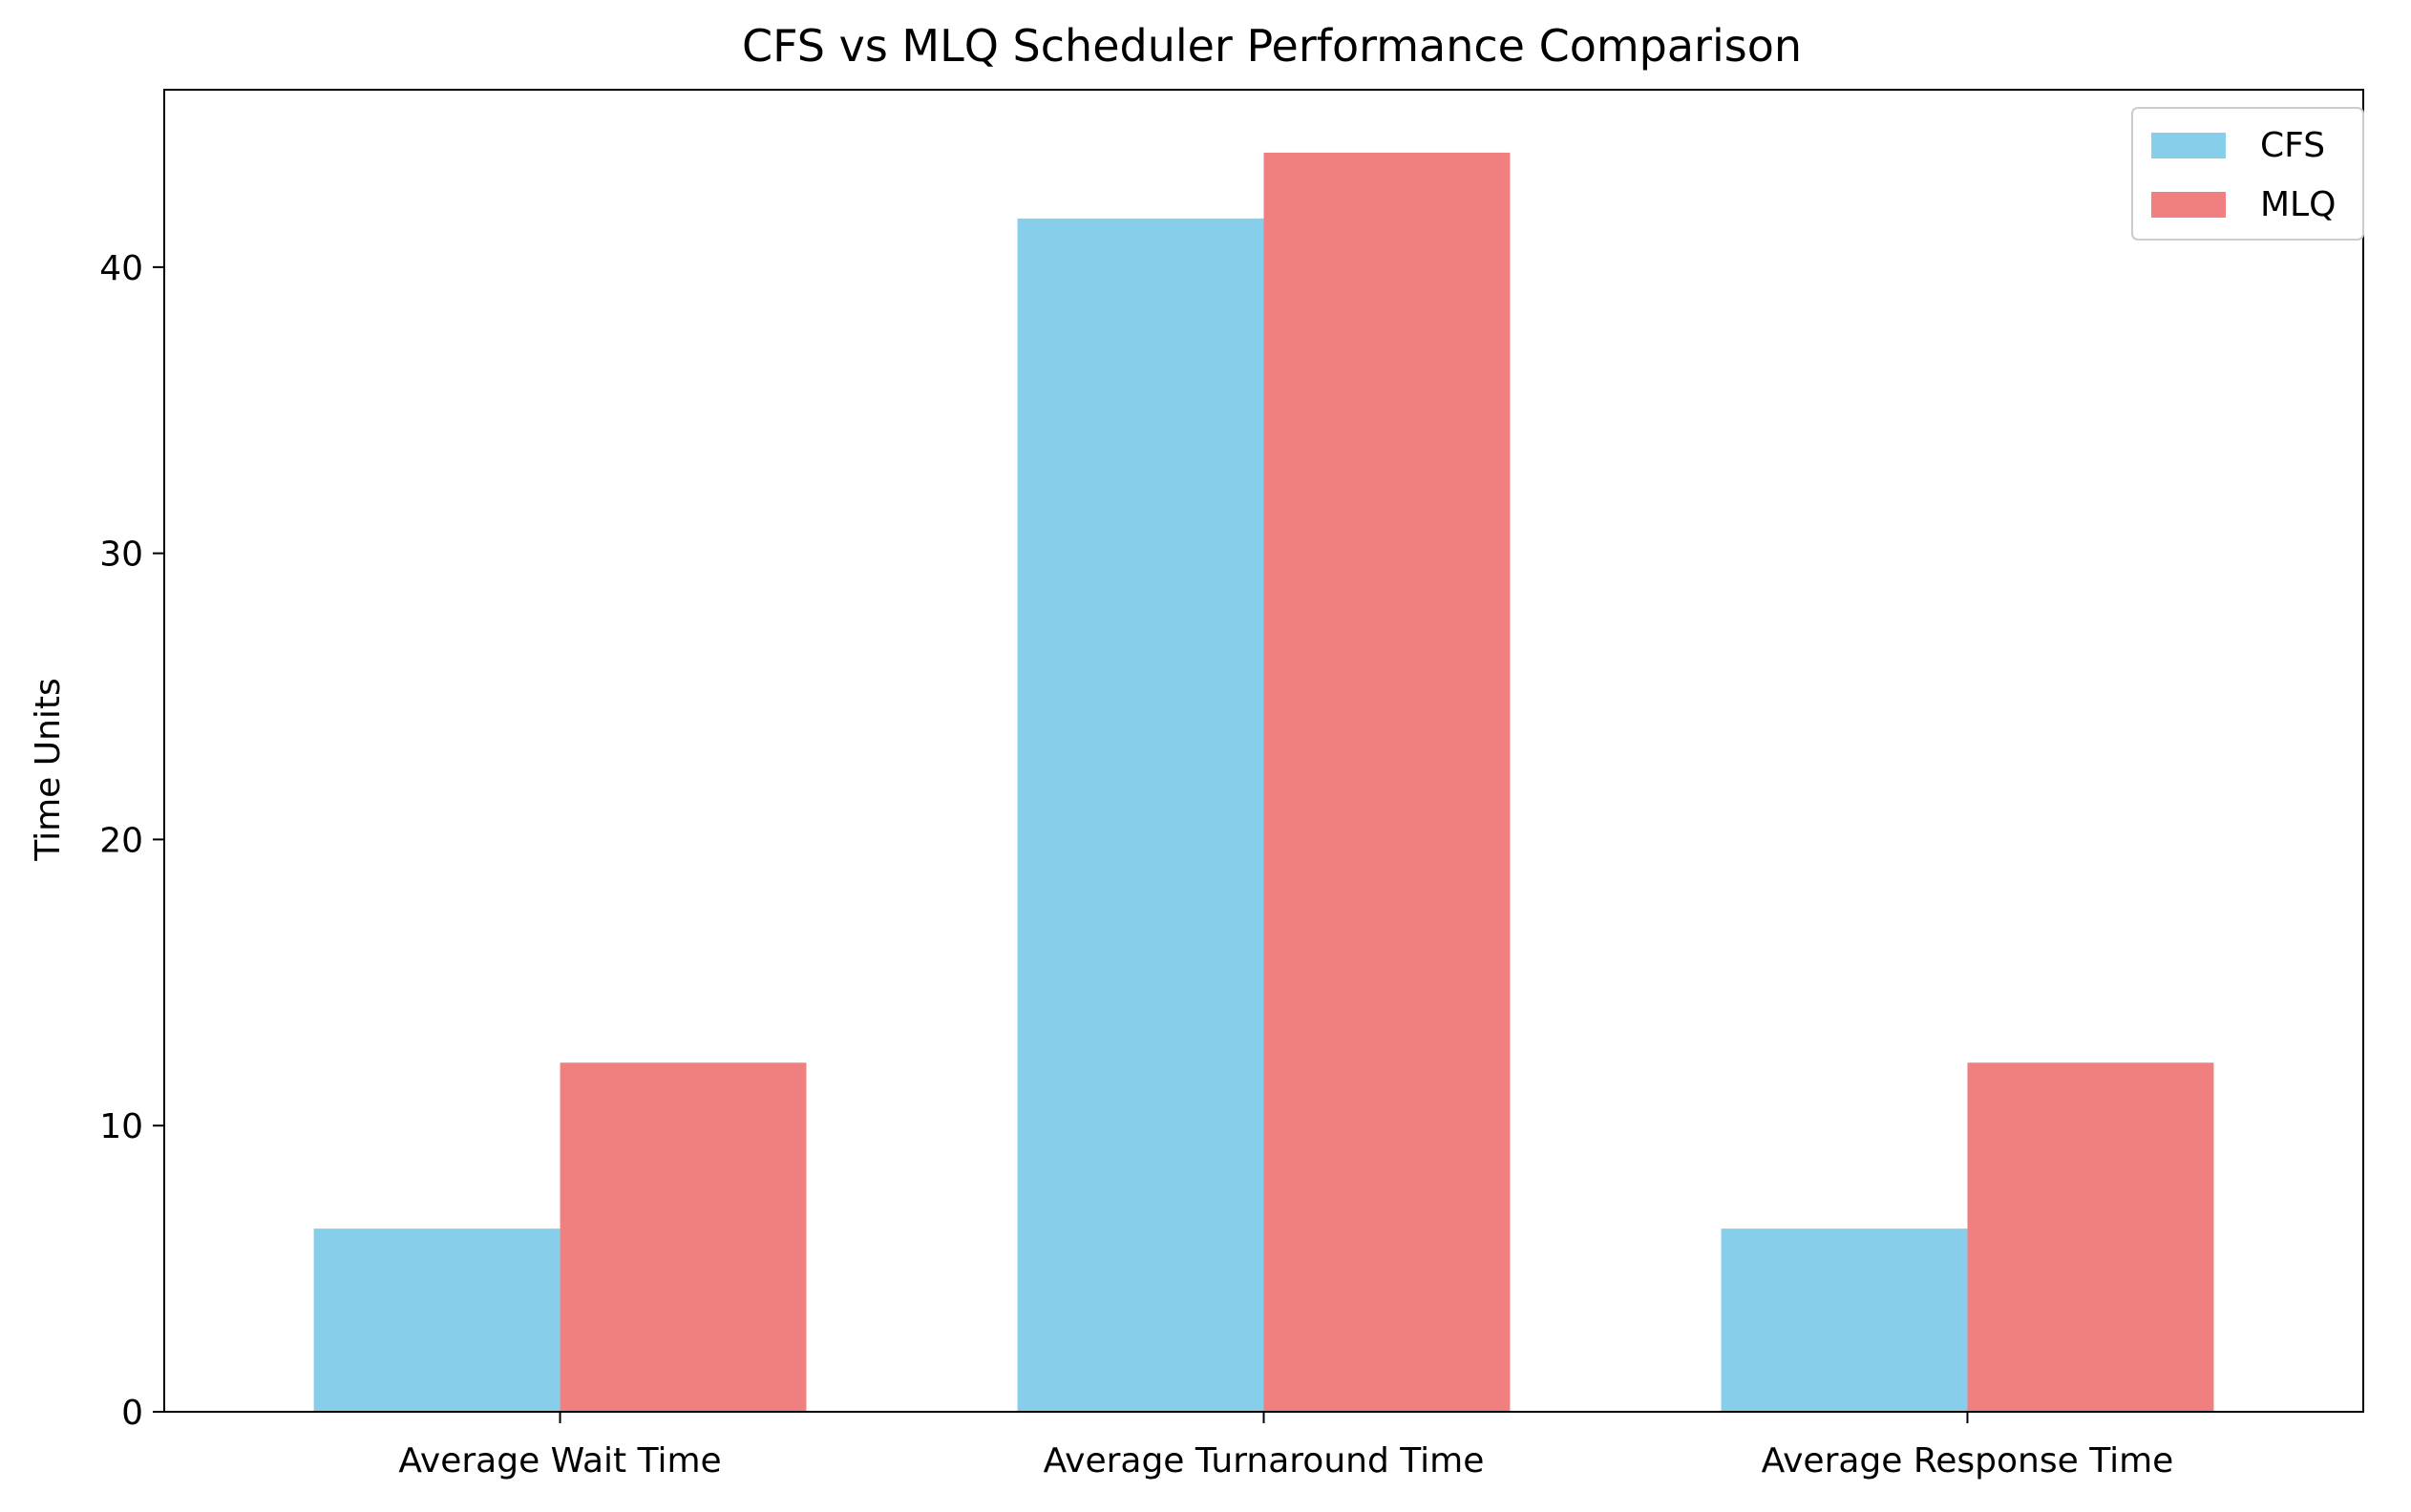  What do you see at coordinates (559, 1460) in the screenshot?
I see `x-tick-label: Average Wait Time` at bounding box center [559, 1460].